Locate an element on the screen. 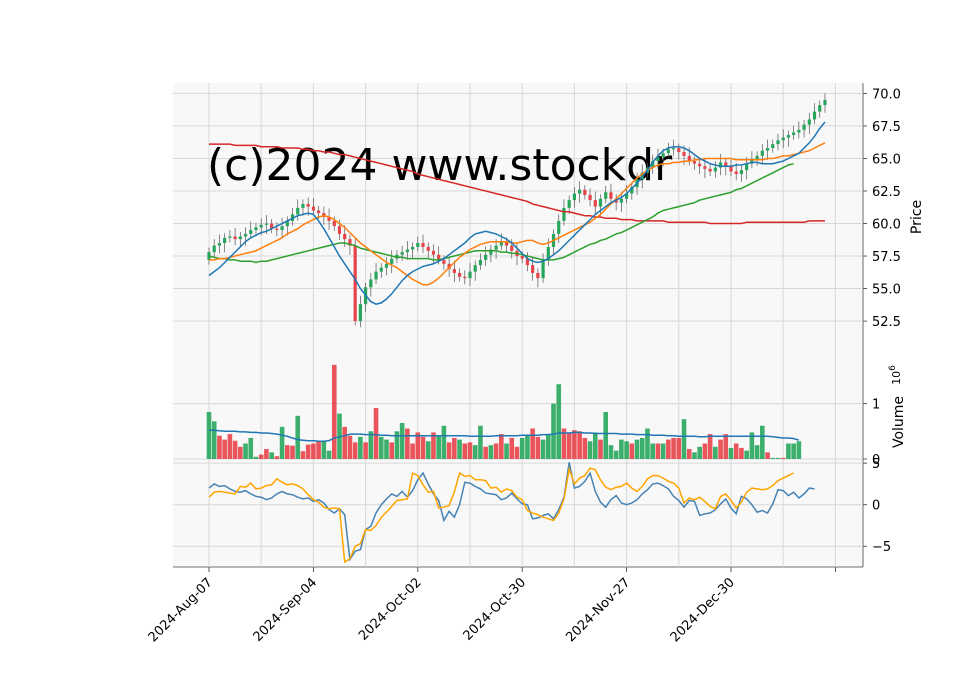  volume-panel-bg is located at coordinates (518, 405).